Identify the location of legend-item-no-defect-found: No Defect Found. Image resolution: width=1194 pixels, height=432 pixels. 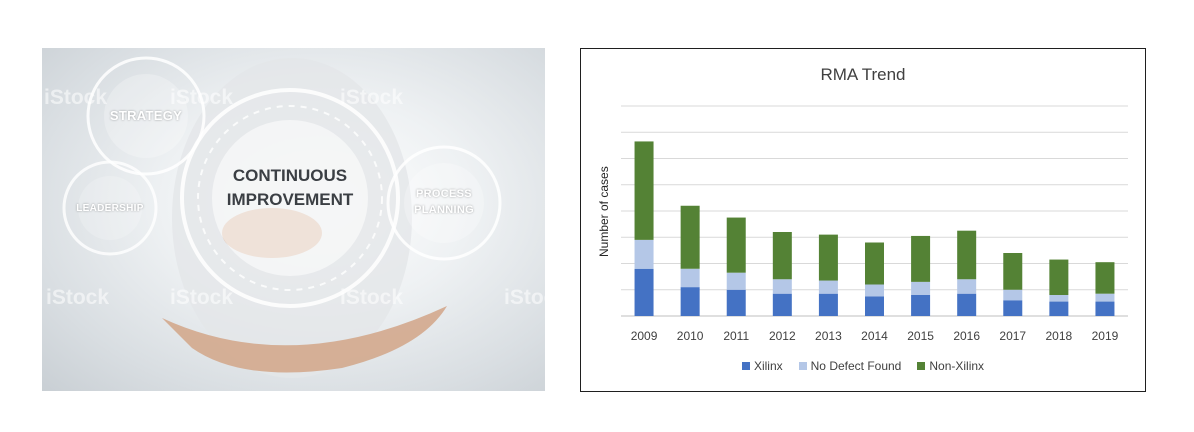
(850, 366).